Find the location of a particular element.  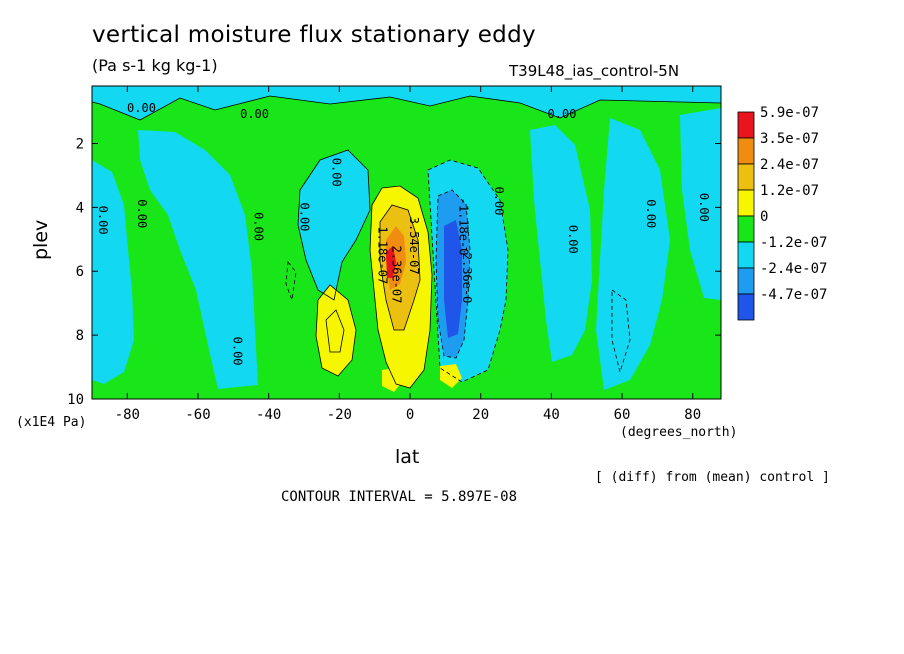

y-tick-label: 10 is located at coordinates (75, 400).